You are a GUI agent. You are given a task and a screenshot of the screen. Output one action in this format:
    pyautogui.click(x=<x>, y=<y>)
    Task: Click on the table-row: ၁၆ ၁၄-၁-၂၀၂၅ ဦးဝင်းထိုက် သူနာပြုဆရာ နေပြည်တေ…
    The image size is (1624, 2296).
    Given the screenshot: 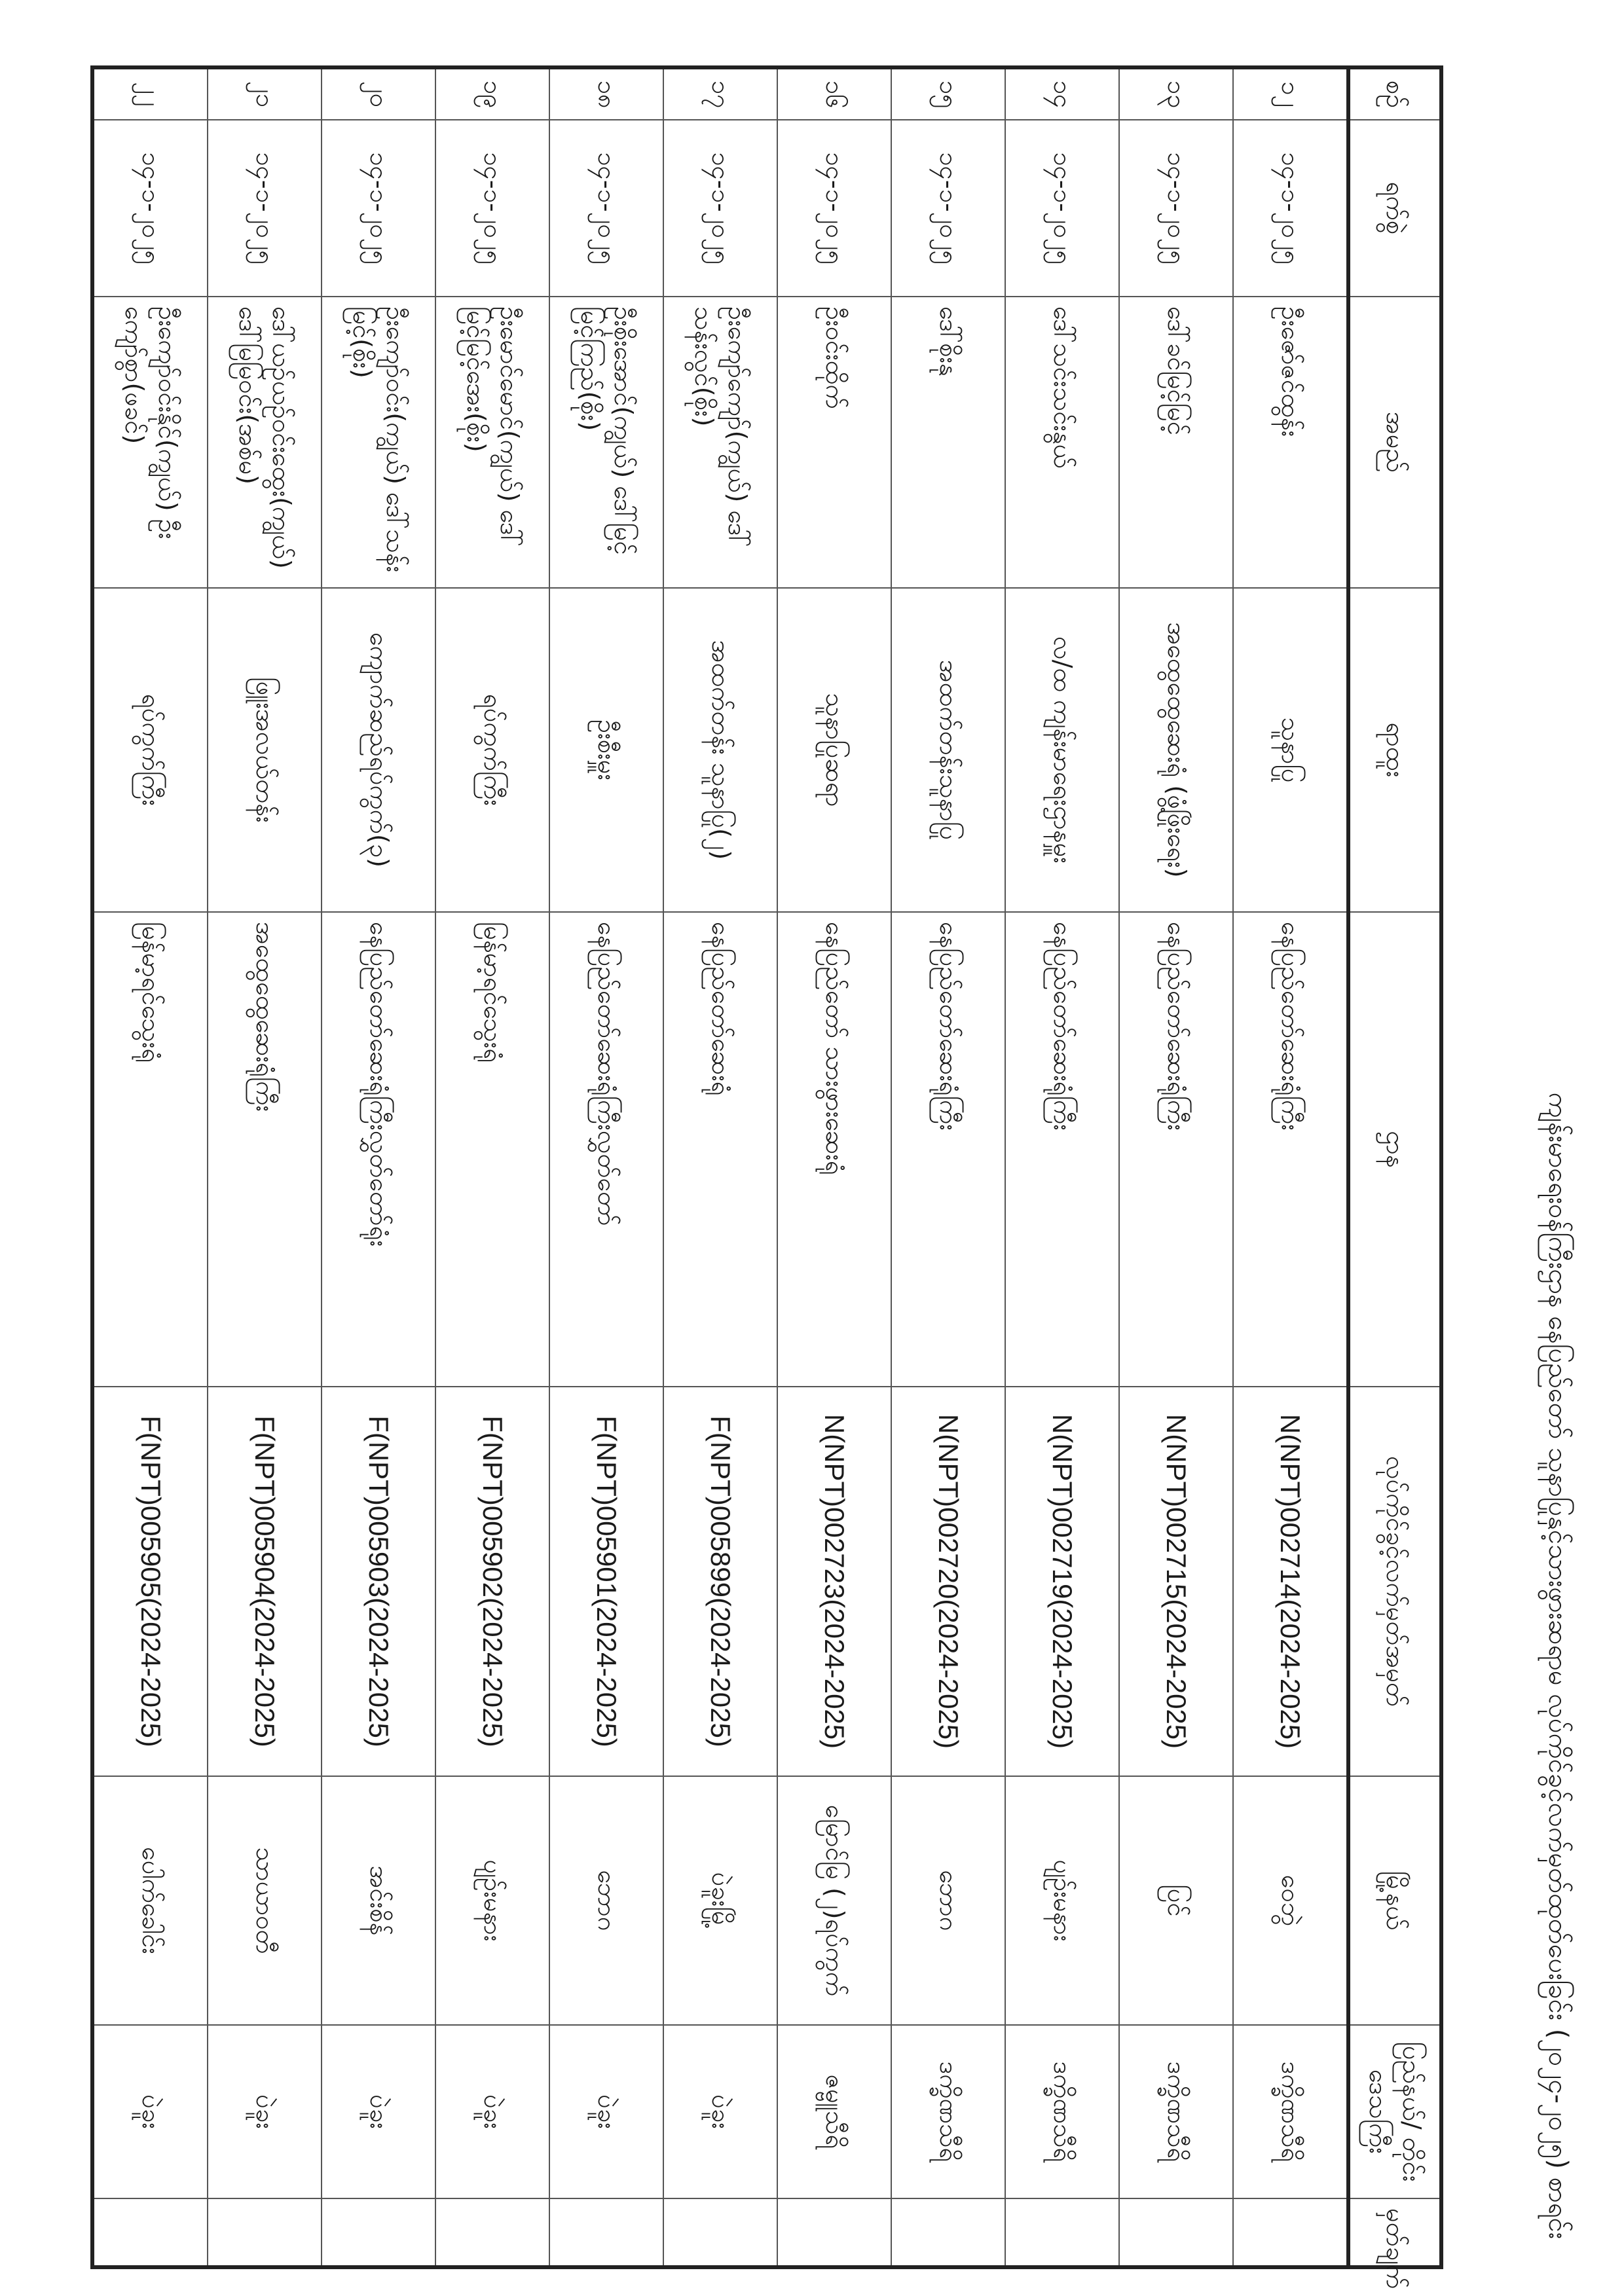 What is the action you would take?
    pyautogui.click(x=834, y=1167)
    